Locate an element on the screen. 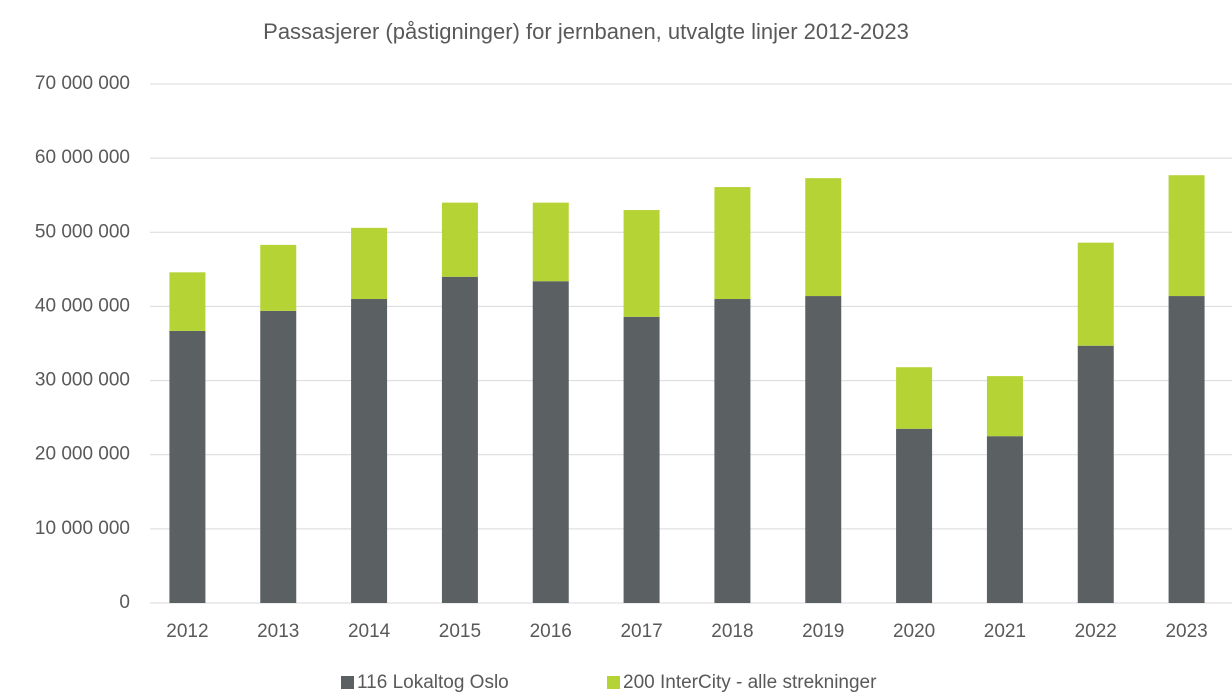 The image size is (1232, 695). x-tick-label: 2022 is located at coordinates (1096, 631).